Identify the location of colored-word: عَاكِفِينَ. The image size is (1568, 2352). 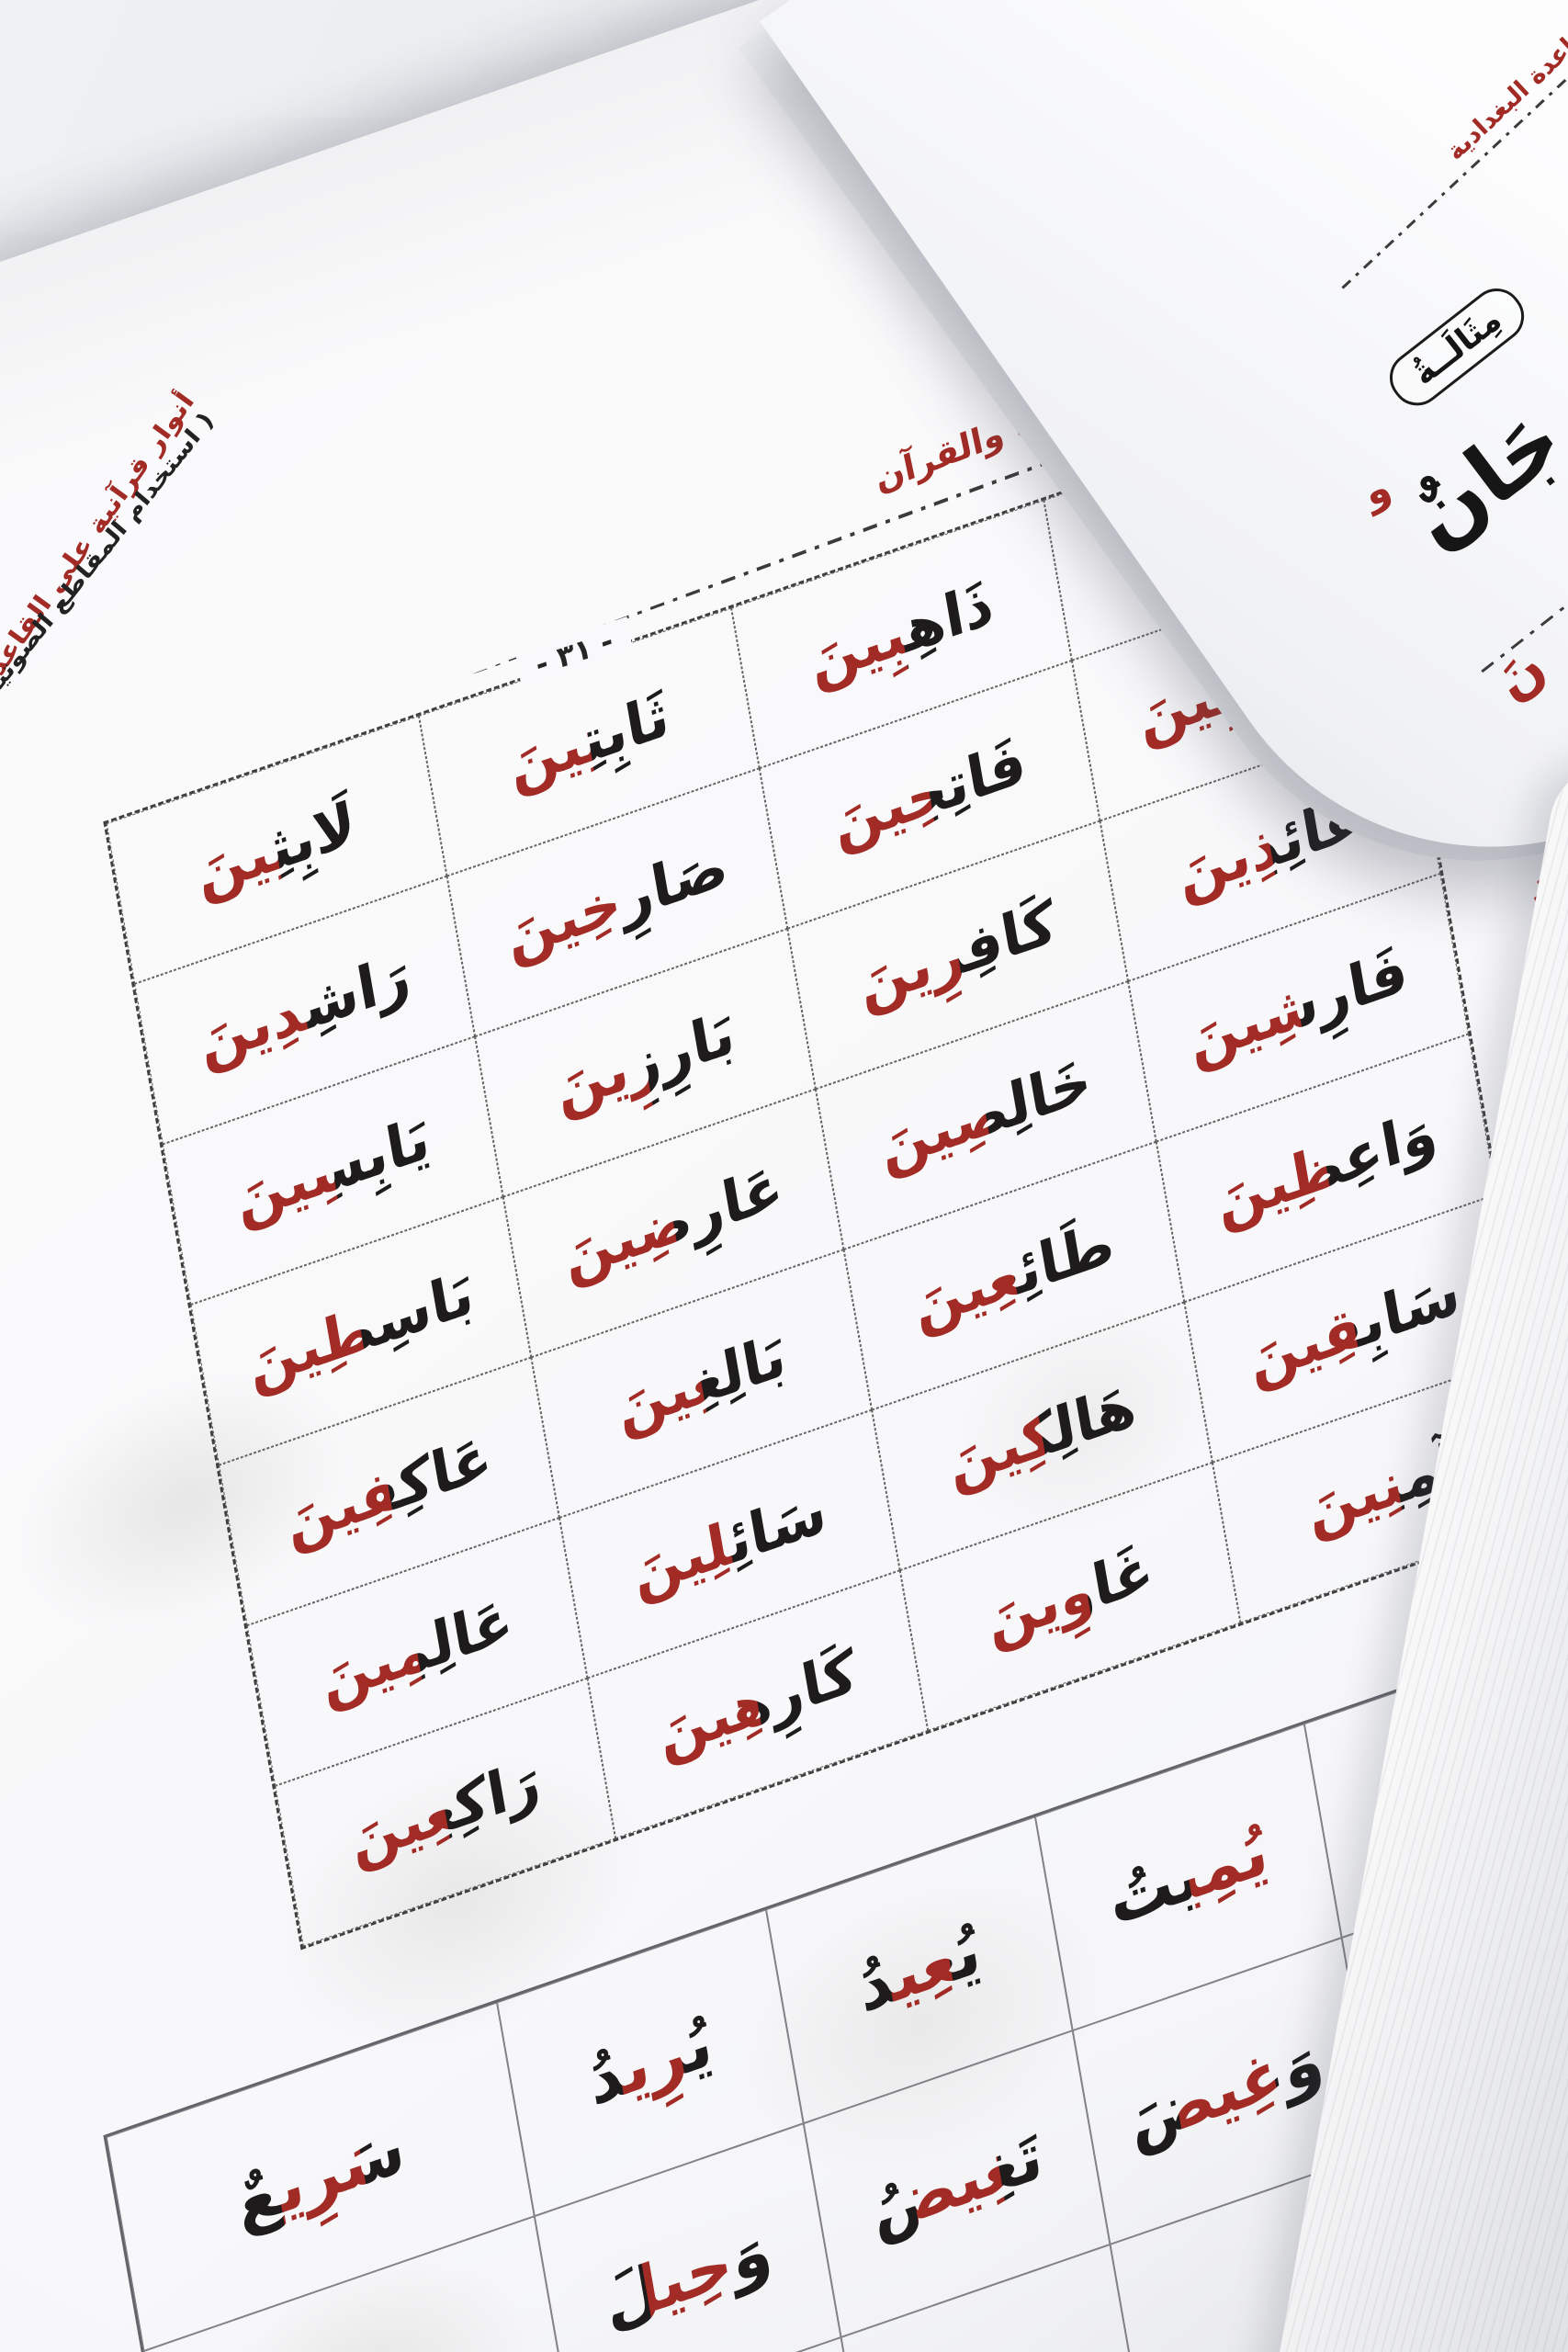
(389, 1491).